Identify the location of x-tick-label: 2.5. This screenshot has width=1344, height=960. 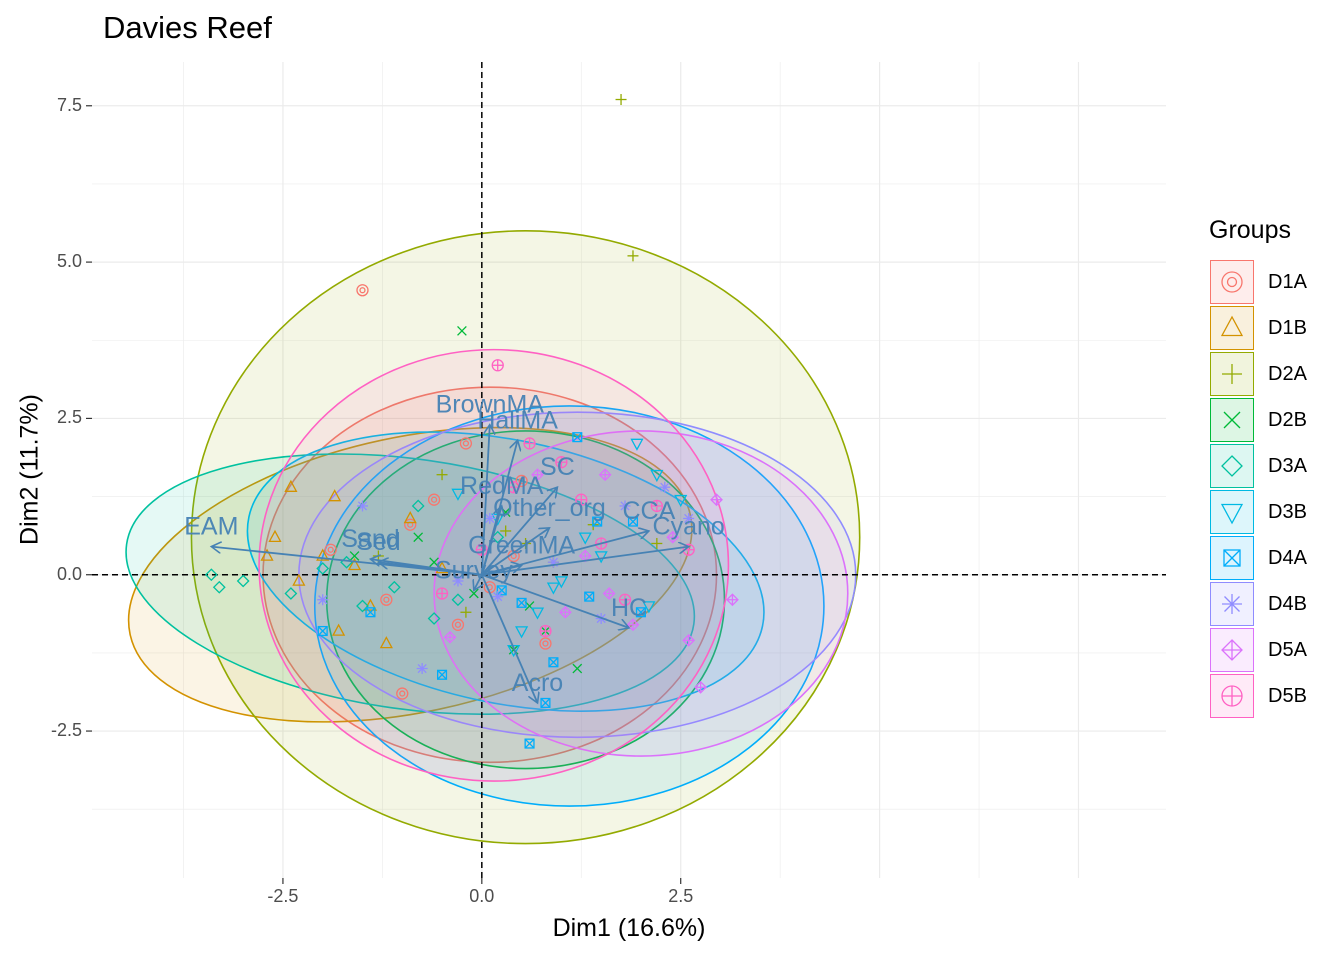
(681, 896).